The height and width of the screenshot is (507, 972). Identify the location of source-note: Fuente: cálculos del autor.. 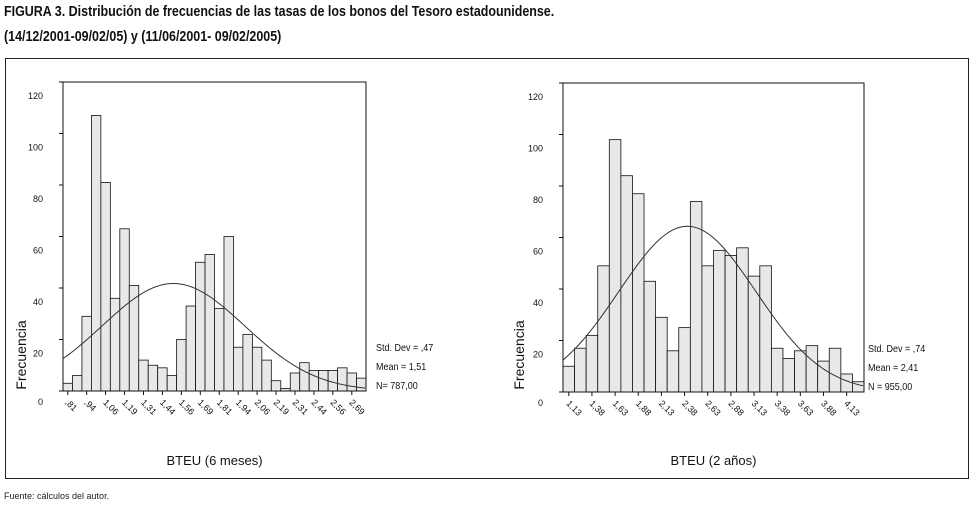
(57, 496).